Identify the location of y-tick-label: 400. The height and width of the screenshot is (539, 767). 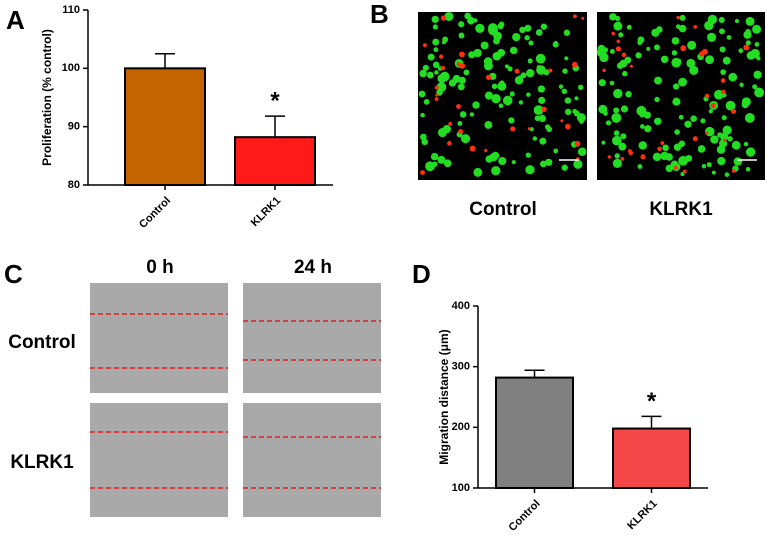
(461, 306).